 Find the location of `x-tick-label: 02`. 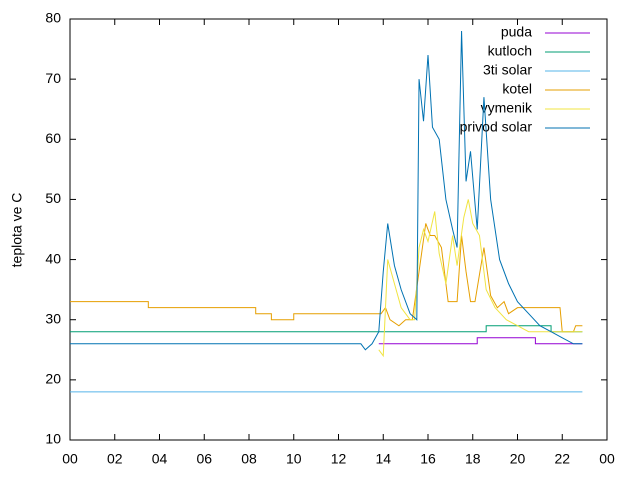

x-tick-label: 02 is located at coordinates (115, 459).